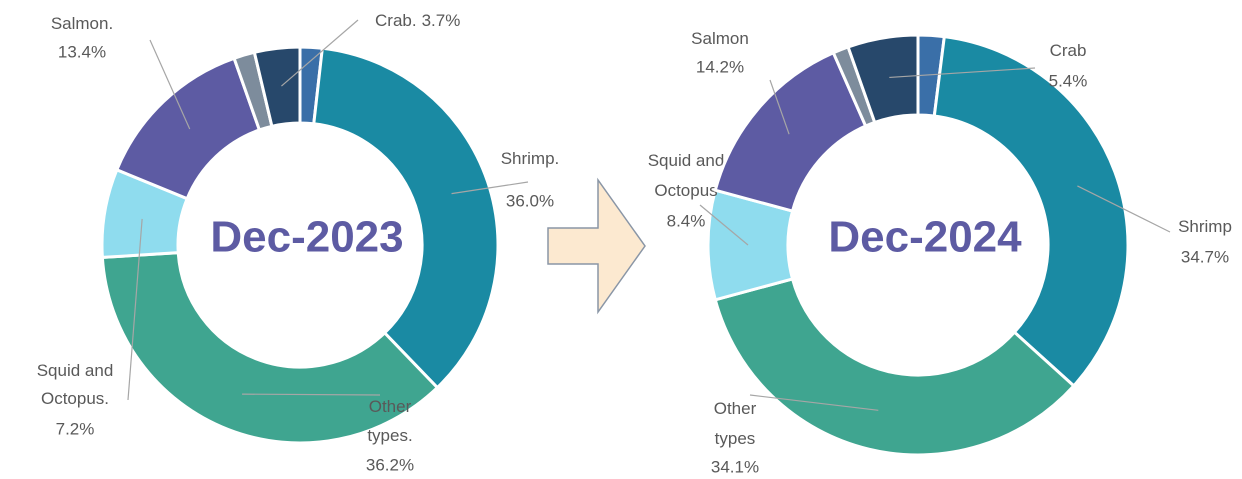 The image size is (1242, 479). What do you see at coordinates (396, 20) in the screenshot?
I see `category-label: Crab.` at bounding box center [396, 20].